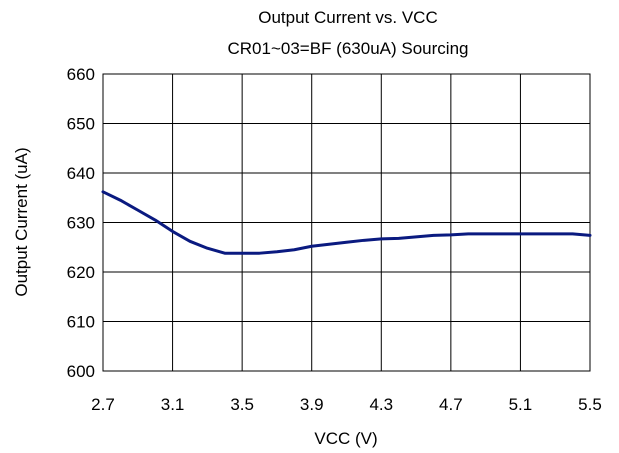 Image resolution: width=619 pixels, height=453 pixels. What do you see at coordinates (381, 404) in the screenshot?
I see `x-tick-label: 4.3` at bounding box center [381, 404].